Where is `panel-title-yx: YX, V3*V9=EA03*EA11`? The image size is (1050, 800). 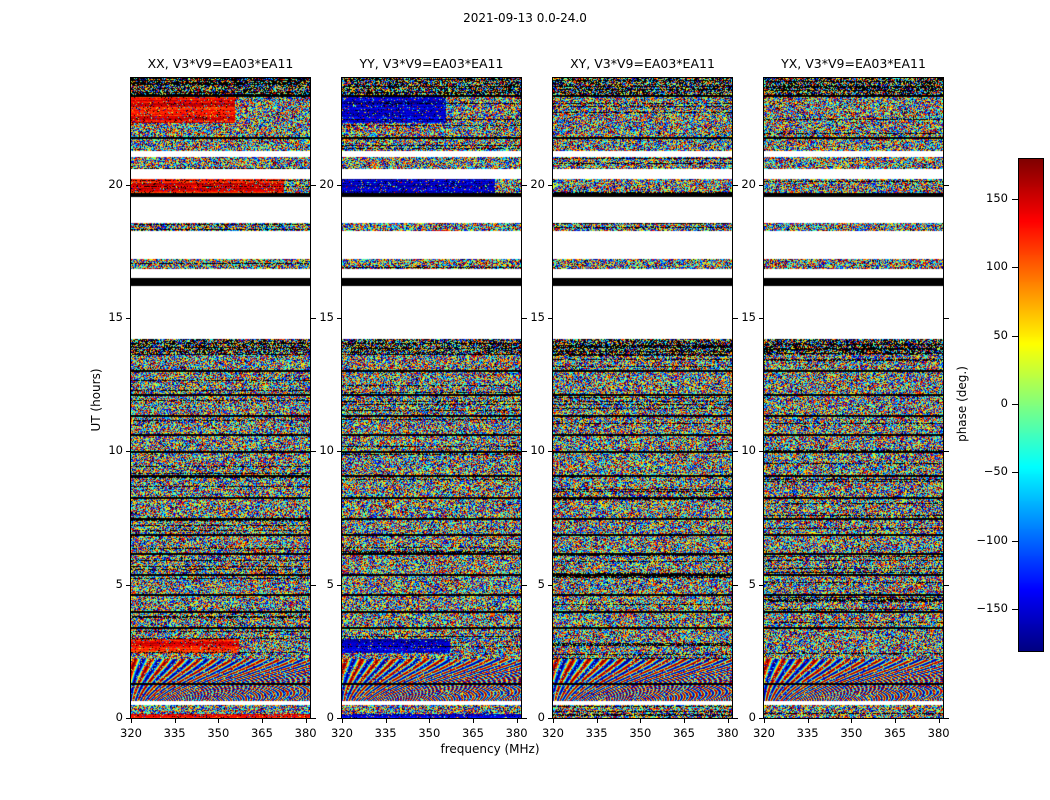
panel-title-yx: YX, V3*V9=EA03*EA11 is located at coordinates (853, 63).